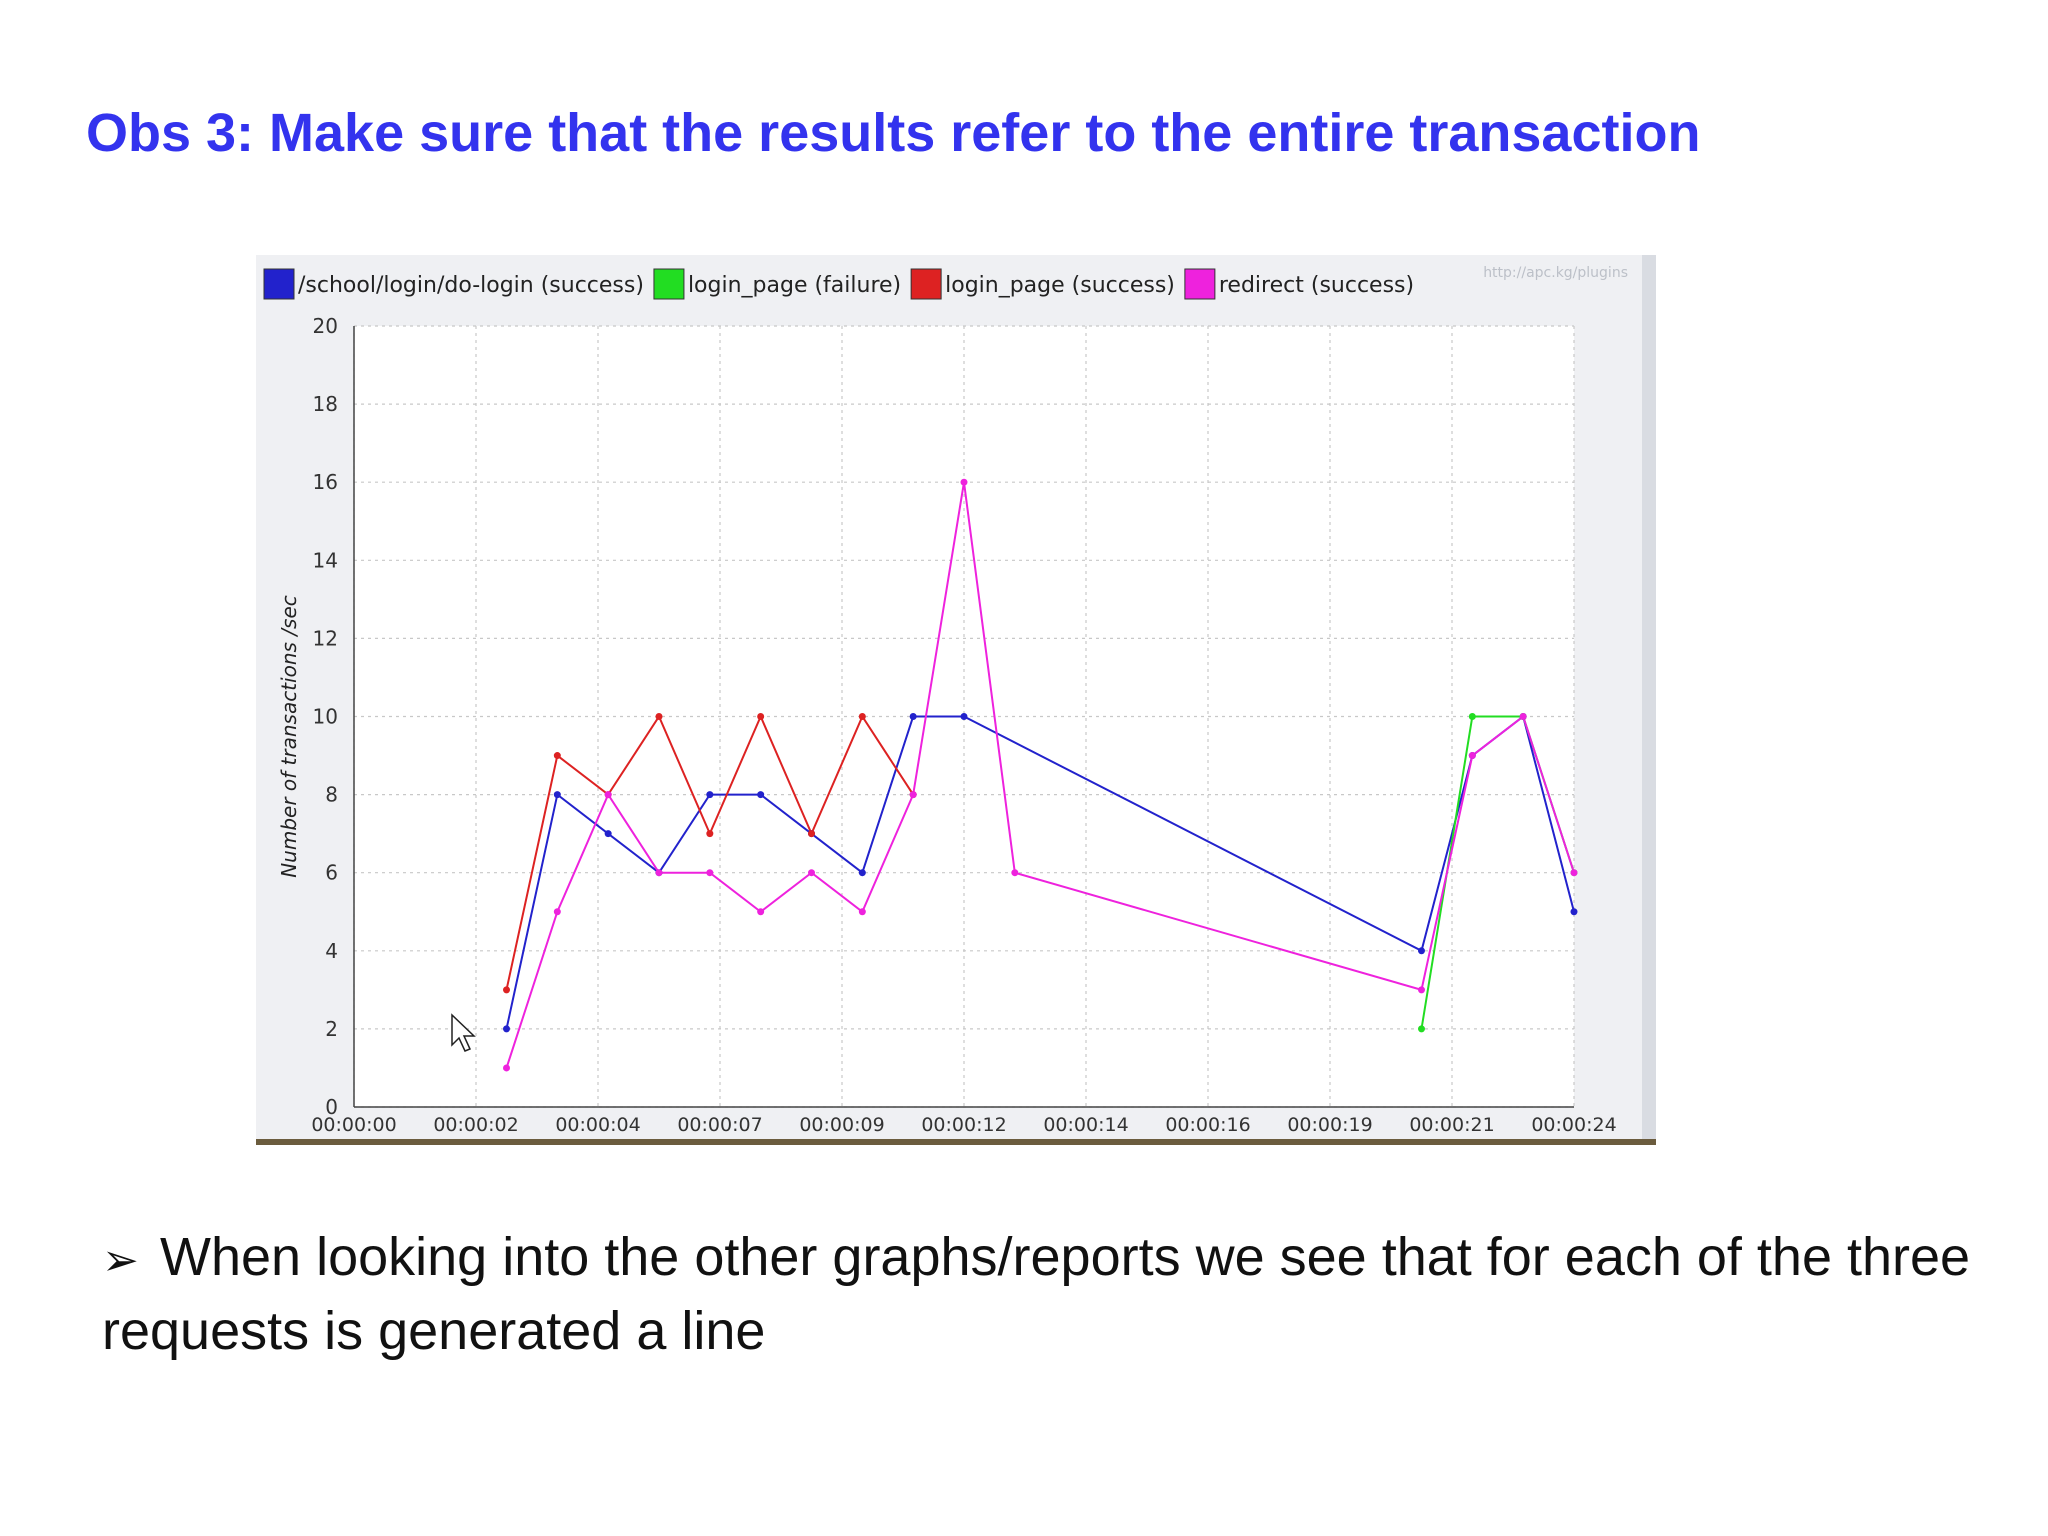 This screenshot has height=1536, width=2048. Describe the element at coordinates (1060, 285) in the screenshot. I see `legend-label-2: login_page (success)` at that location.